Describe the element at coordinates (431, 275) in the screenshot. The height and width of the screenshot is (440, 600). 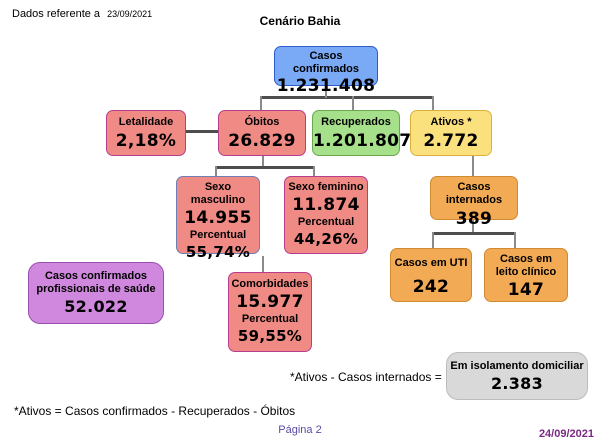
I see `node-casos-uti: Casos em UTI 242` at that location.